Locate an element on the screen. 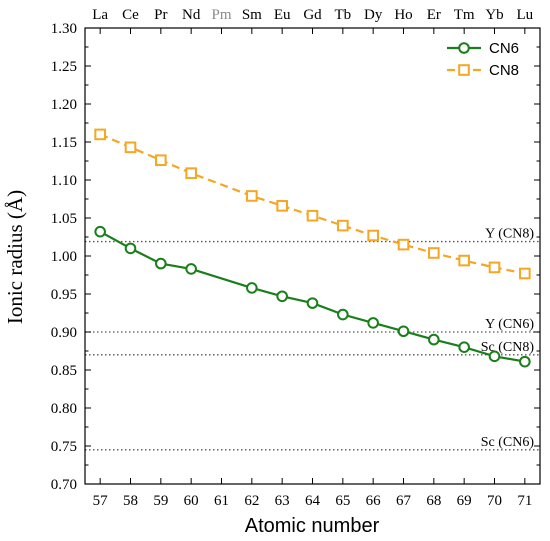 The image size is (550, 541). y-tick-label: 1.30 is located at coordinates (64, 29).